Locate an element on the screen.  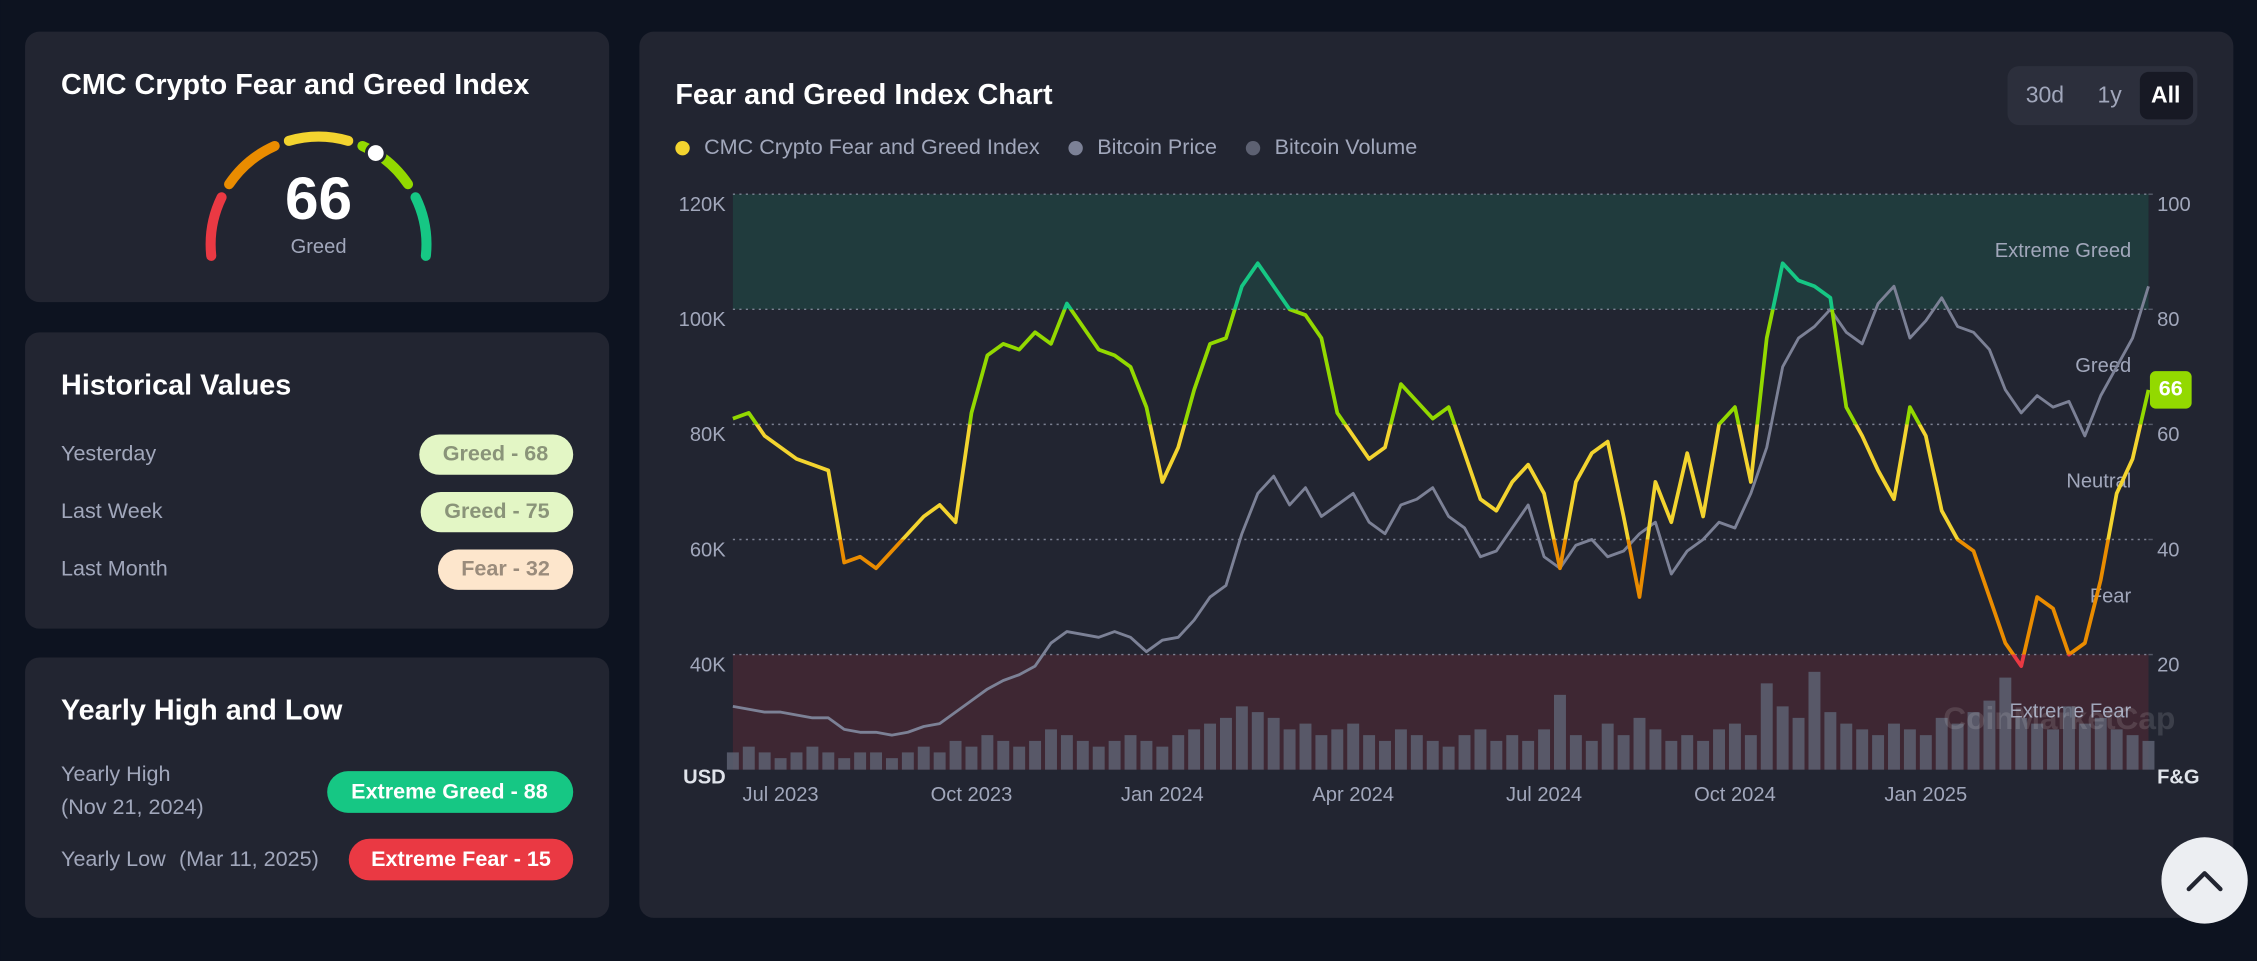
pill-text: Greed - 75 is located at coordinates (496, 510).